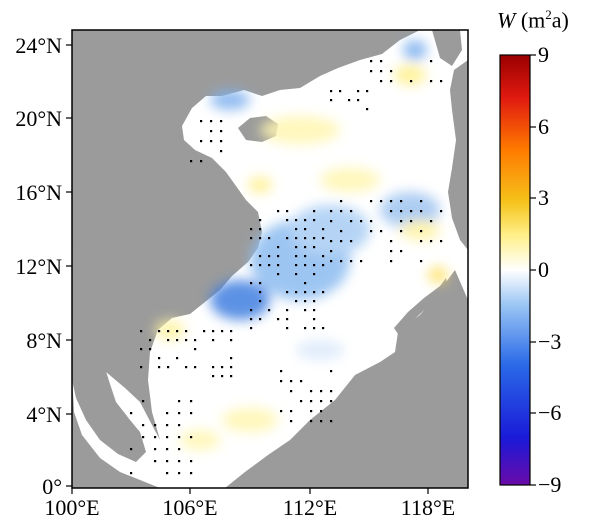  Describe the element at coordinates (447, 48) in the screenshot. I see `land-taiwan` at that location.